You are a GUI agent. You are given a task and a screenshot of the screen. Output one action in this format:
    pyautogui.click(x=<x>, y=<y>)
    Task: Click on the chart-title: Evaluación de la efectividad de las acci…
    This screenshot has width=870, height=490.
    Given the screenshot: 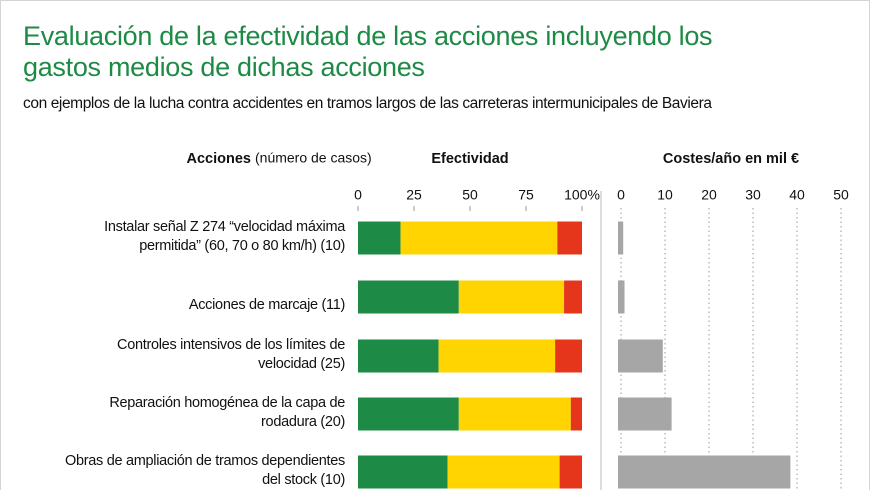 What is the action you would take?
    pyautogui.click(x=368, y=51)
    